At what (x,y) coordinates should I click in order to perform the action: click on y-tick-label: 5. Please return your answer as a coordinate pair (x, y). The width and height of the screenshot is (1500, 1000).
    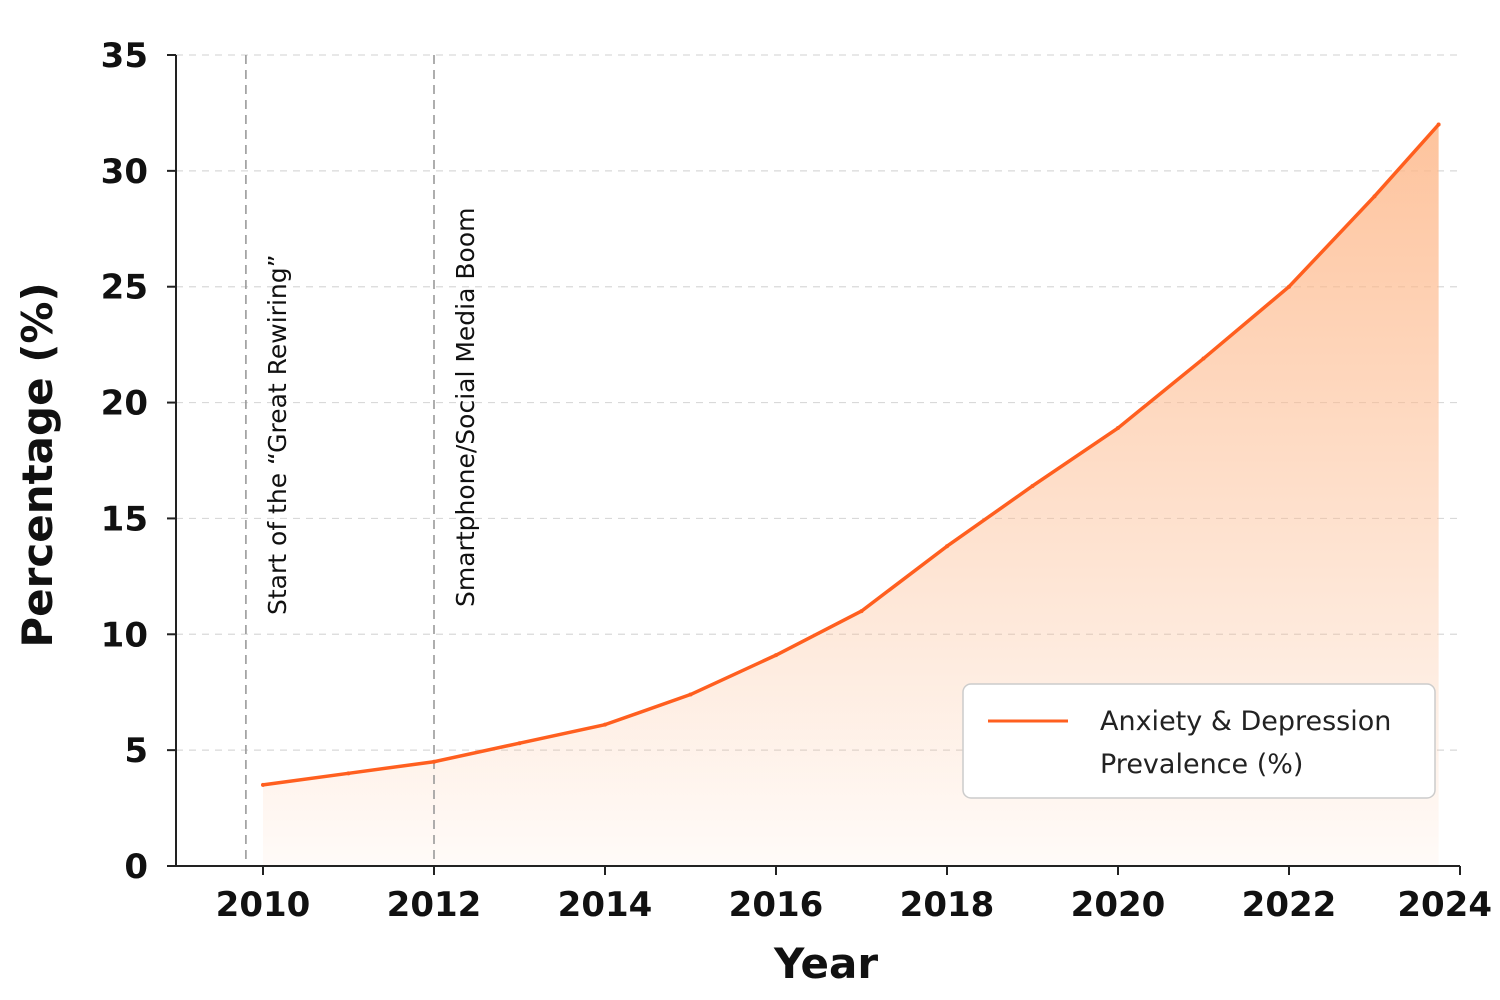
    Looking at the image, I should click on (136, 751).